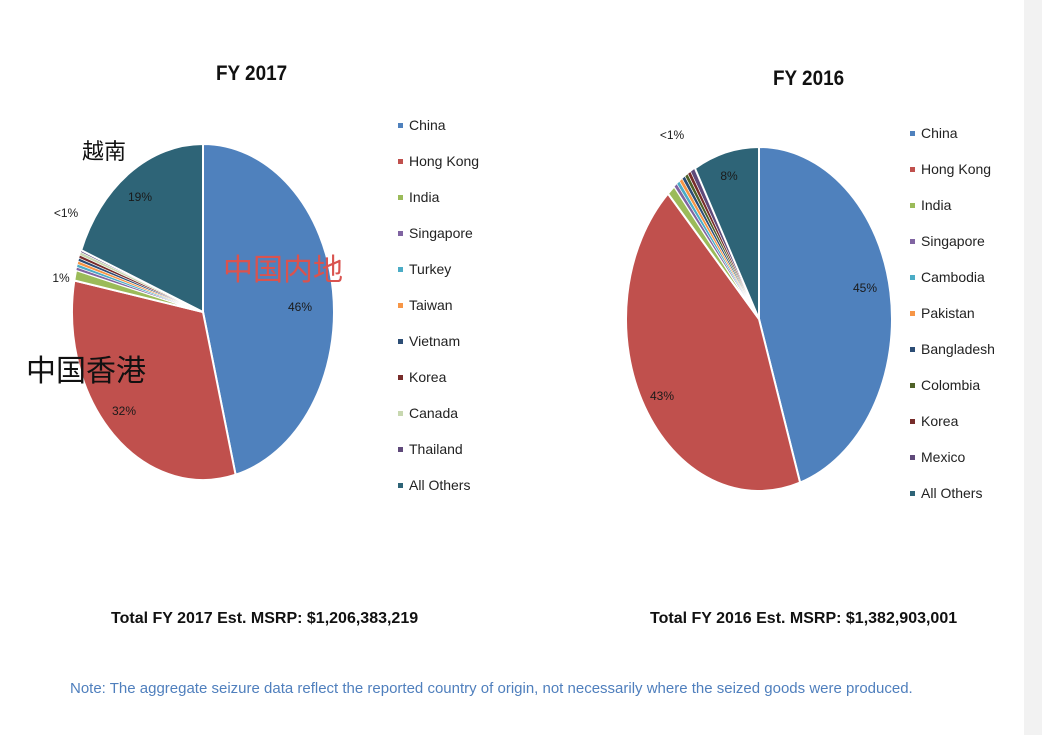 The image size is (1042, 735). Describe the element at coordinates (809, 78) in the screenshot. I see `chart-title-2016: FY 2016` at that location.